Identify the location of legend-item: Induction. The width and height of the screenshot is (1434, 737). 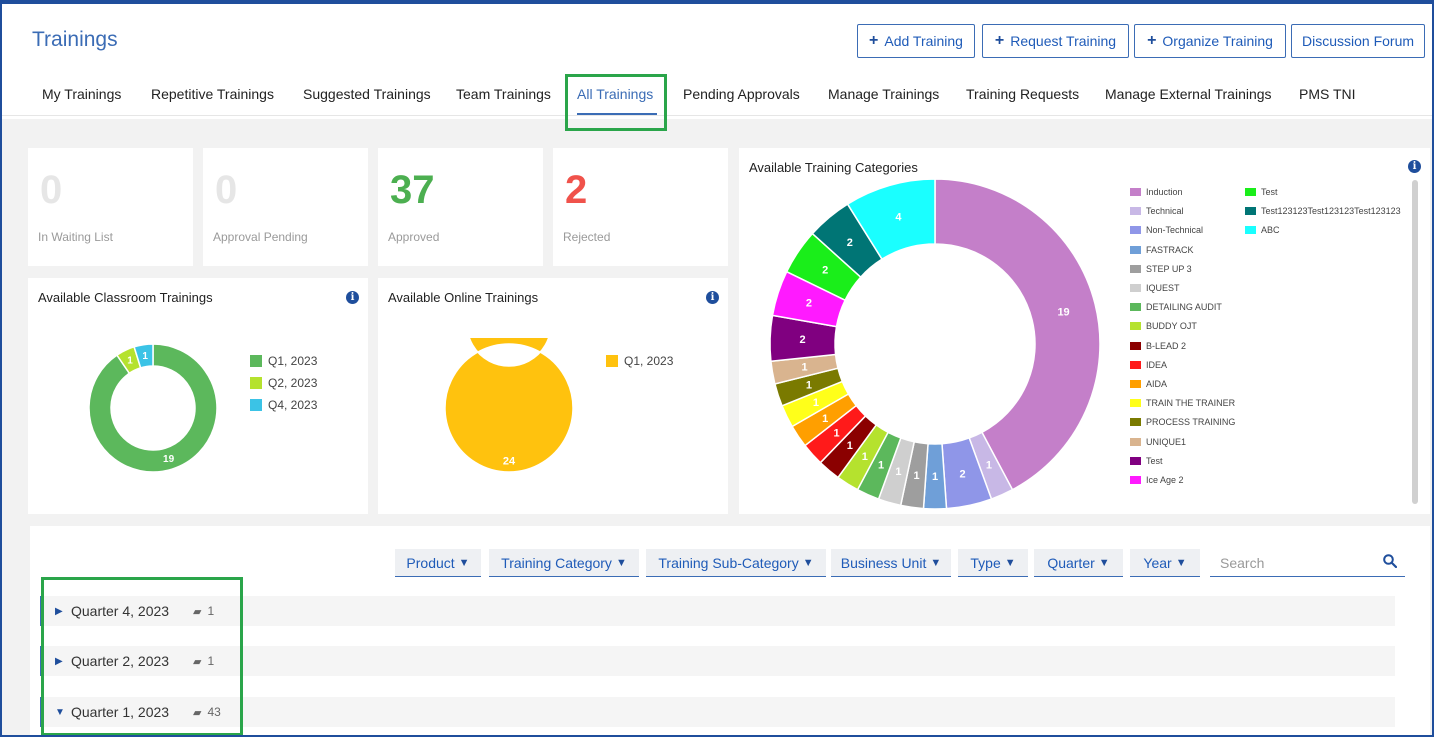
(1156, 192).